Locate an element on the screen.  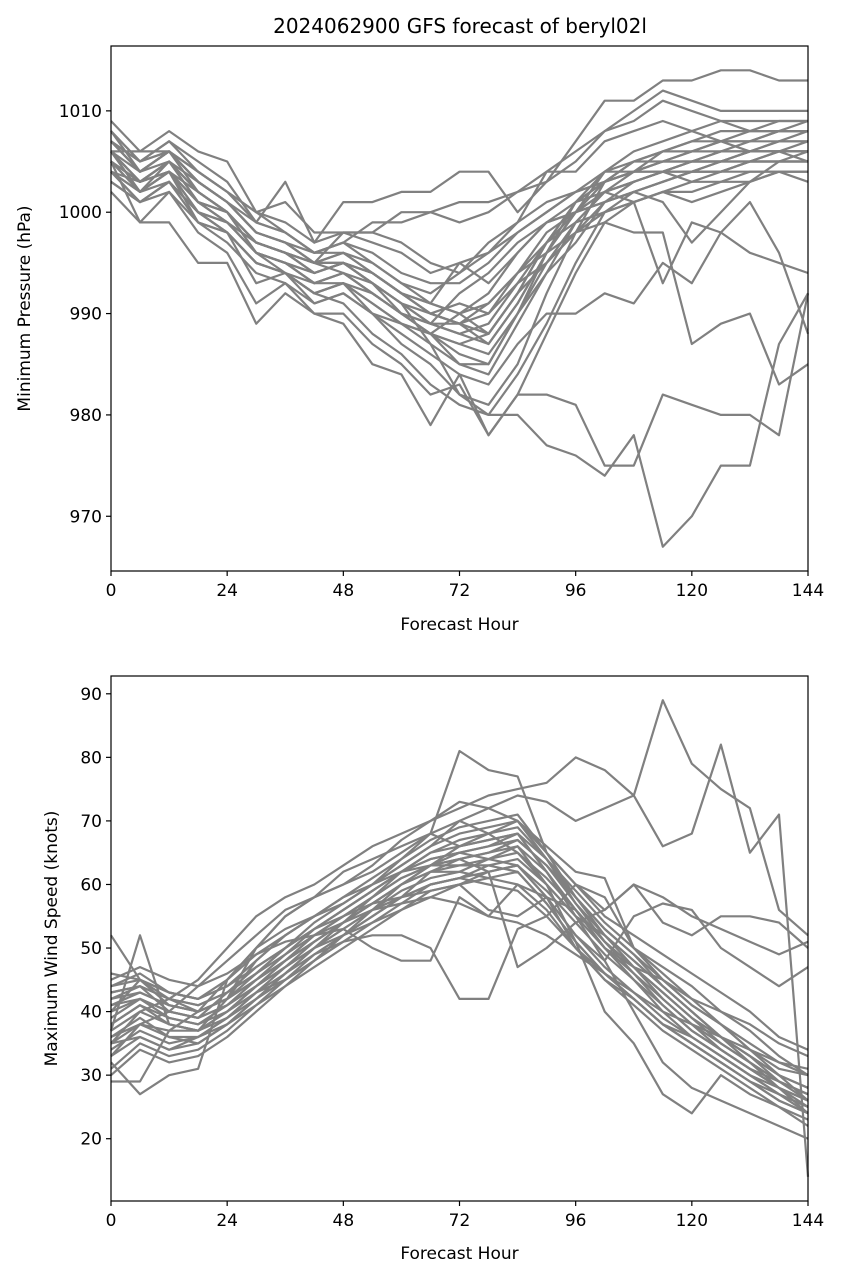
wind-y-tick-label: 30 is located at coordinates (91, 1076).